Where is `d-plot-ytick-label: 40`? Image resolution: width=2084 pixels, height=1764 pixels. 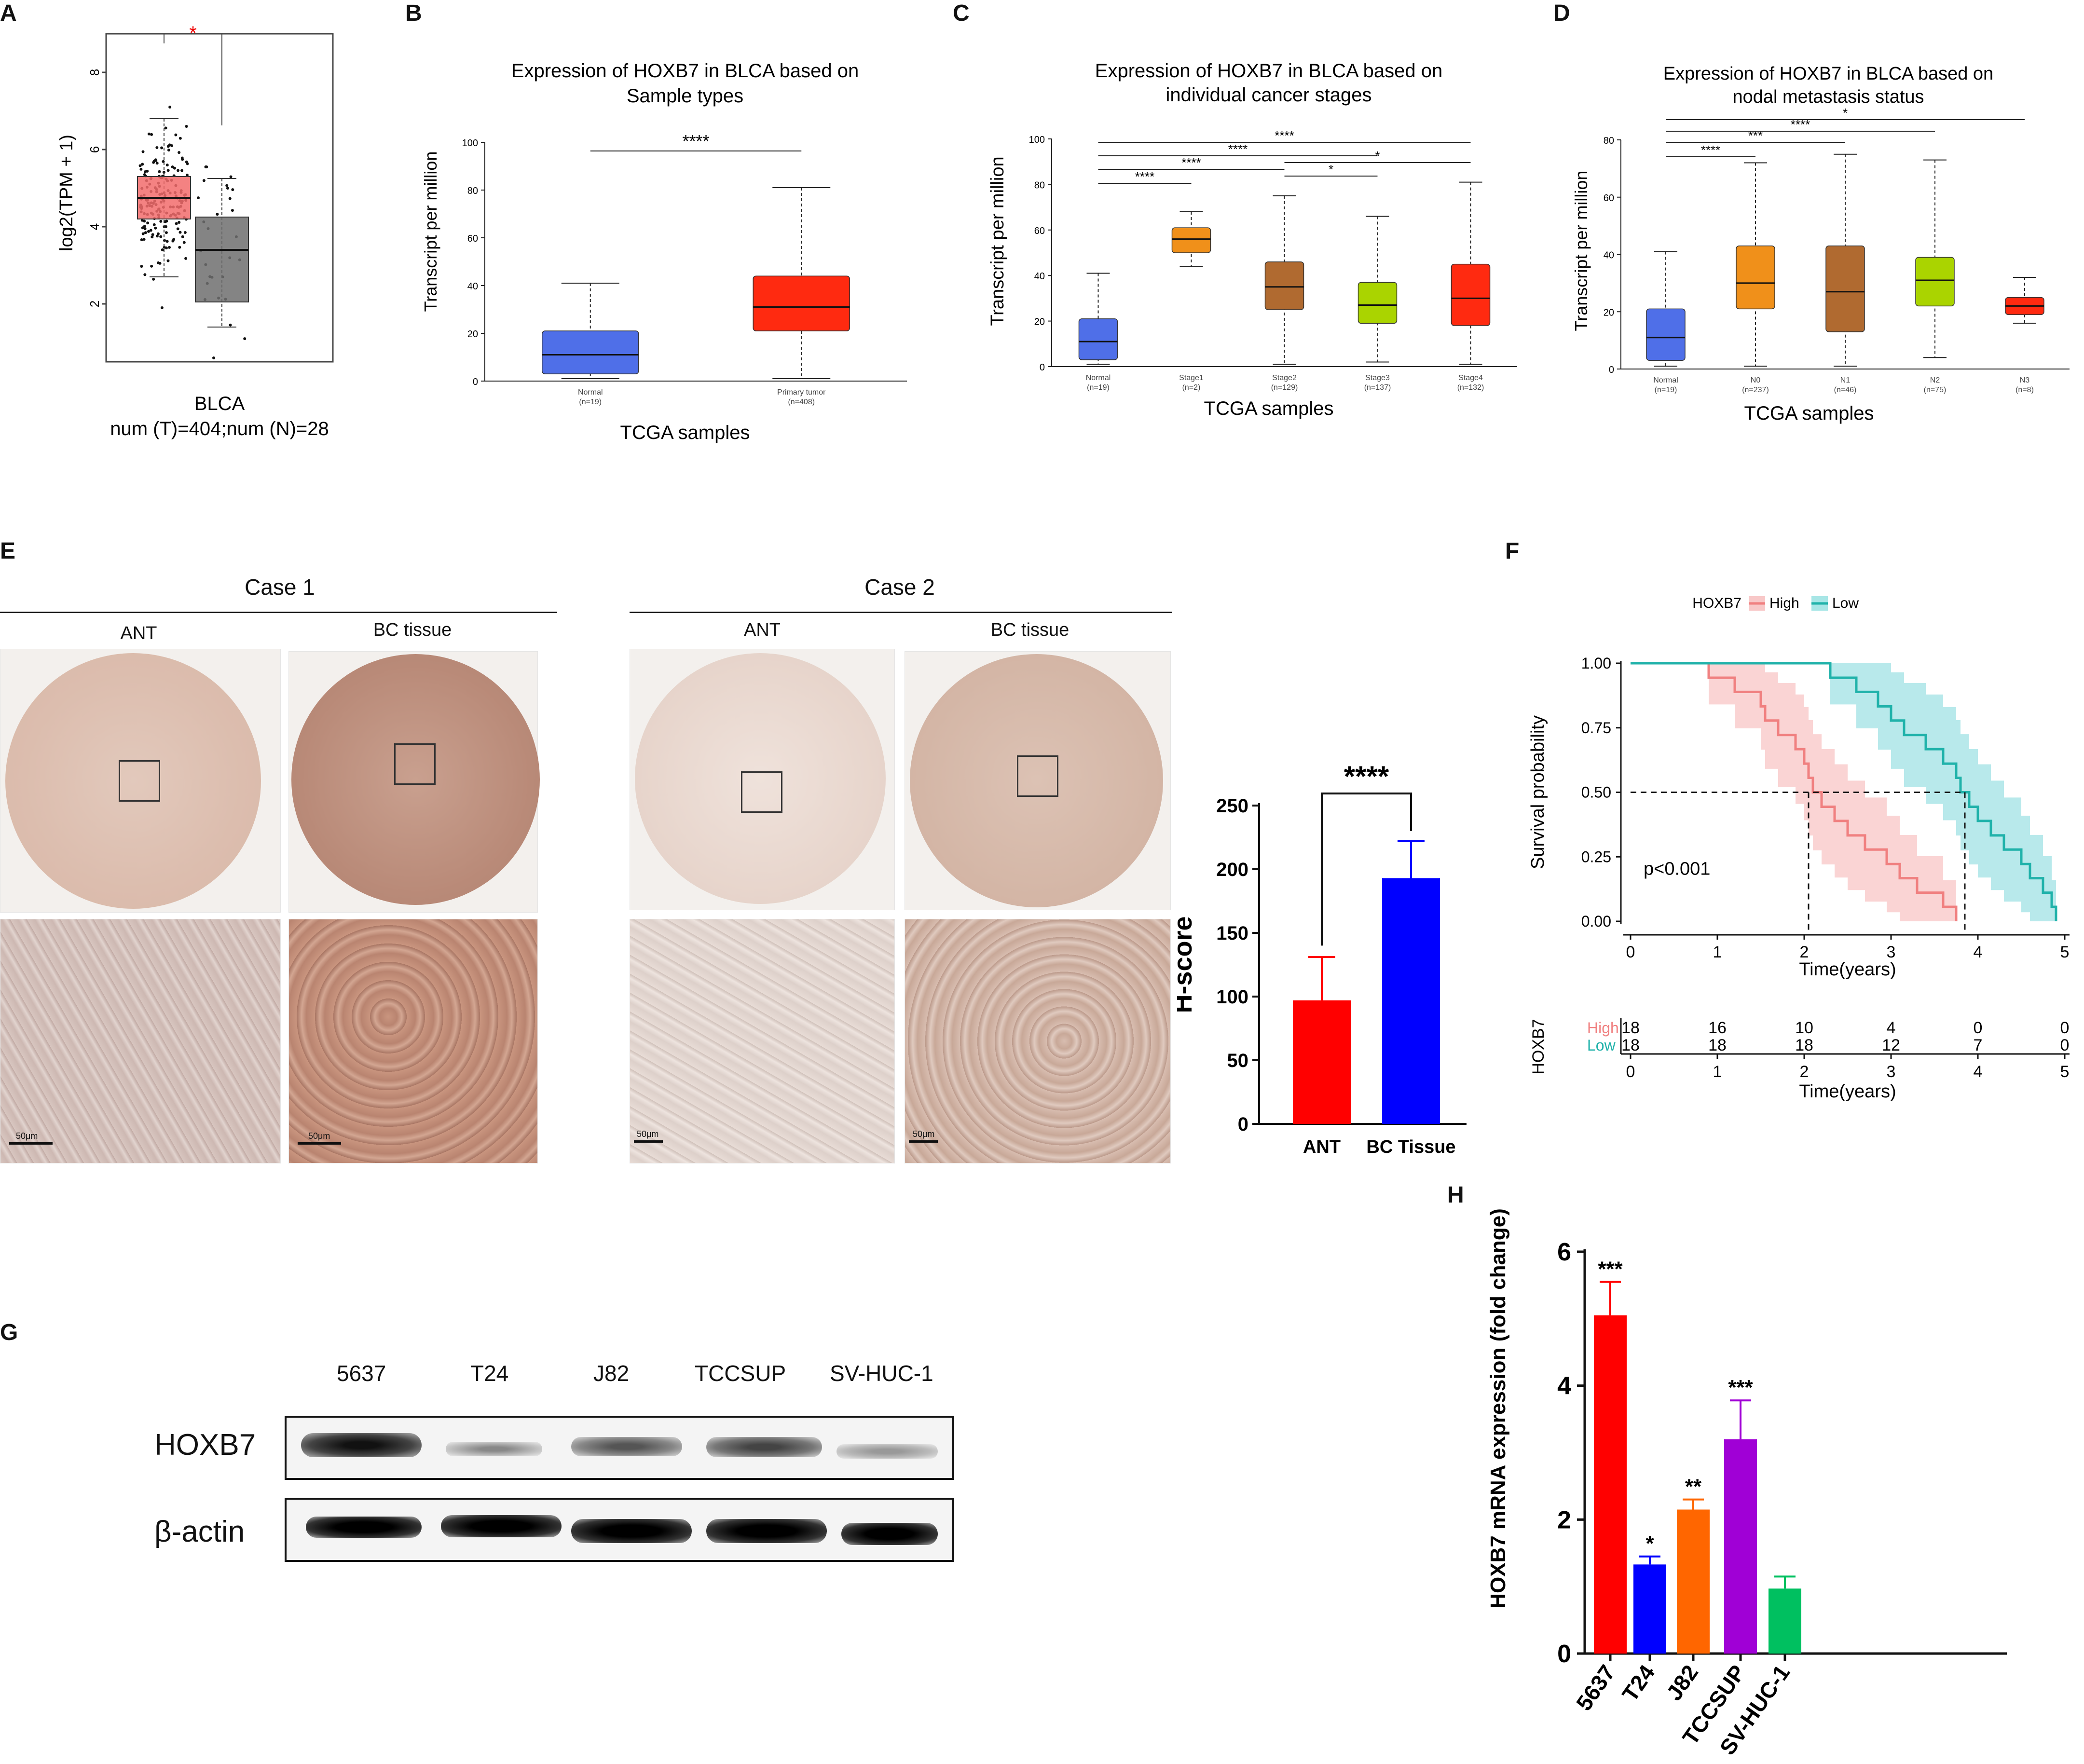
d-plot-ytick-label: 40 is located at coordinates (1609, 255).